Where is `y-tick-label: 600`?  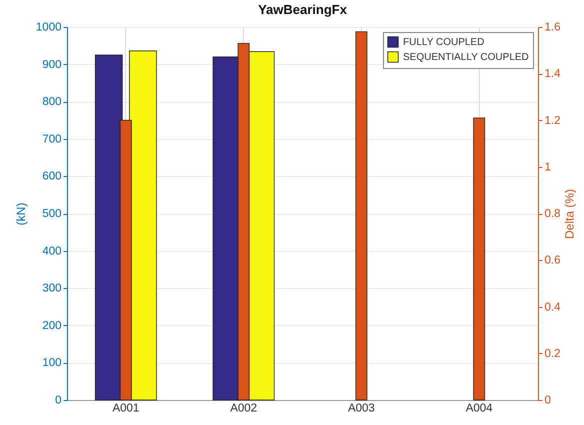 y-tick-label: 600 is located at coordinates (52, 176).